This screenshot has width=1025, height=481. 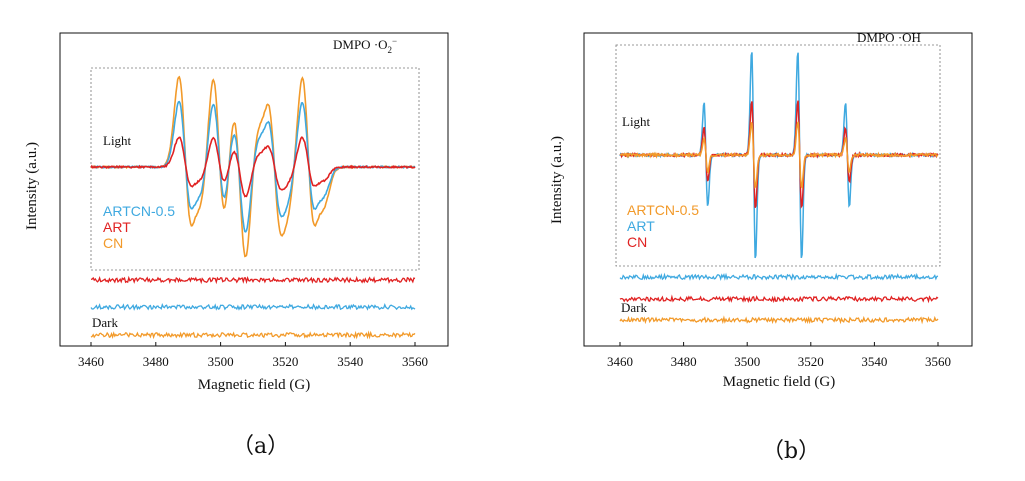 I want to click on chart-a-light-region-box, so click(x=255, y=169).